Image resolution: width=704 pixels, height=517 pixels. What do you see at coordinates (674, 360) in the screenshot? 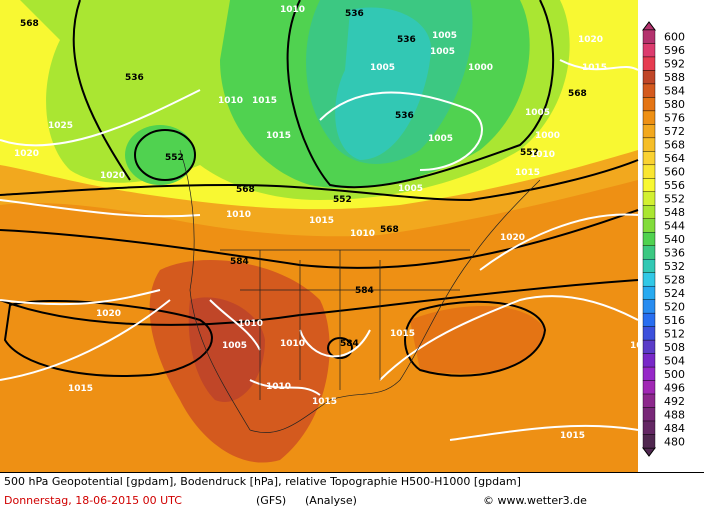
I see `colorbar-label: 504` at bounding box center [674, 360].